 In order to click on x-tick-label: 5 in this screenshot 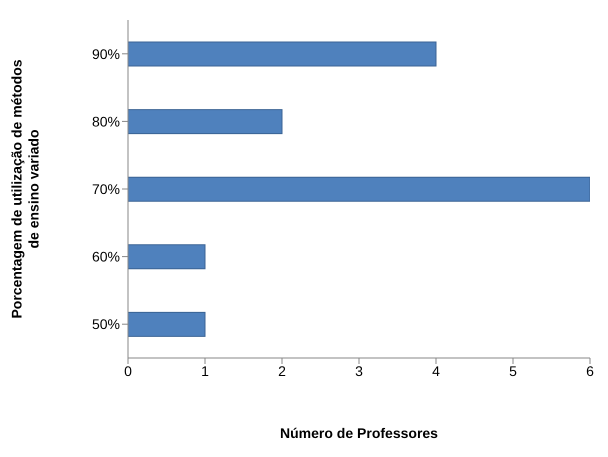, I will do `click(513, 370)`.